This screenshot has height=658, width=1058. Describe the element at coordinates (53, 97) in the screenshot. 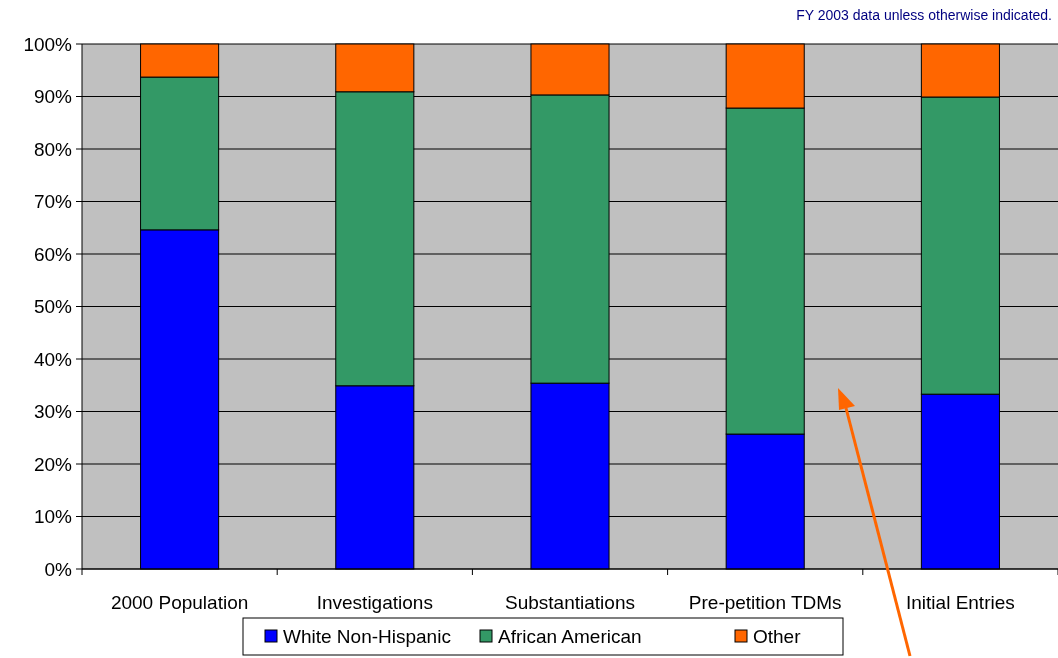

I see `y-tick-label: 90%` at that location.